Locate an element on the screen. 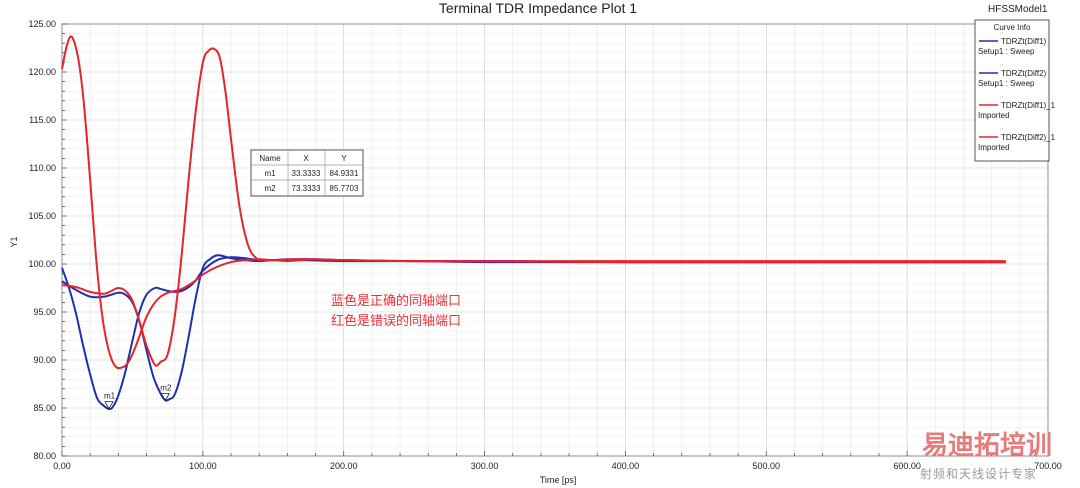 This screenshot has width=1080, height=488. y-tick-label: 95.00 is located at coordinates (44, 312).